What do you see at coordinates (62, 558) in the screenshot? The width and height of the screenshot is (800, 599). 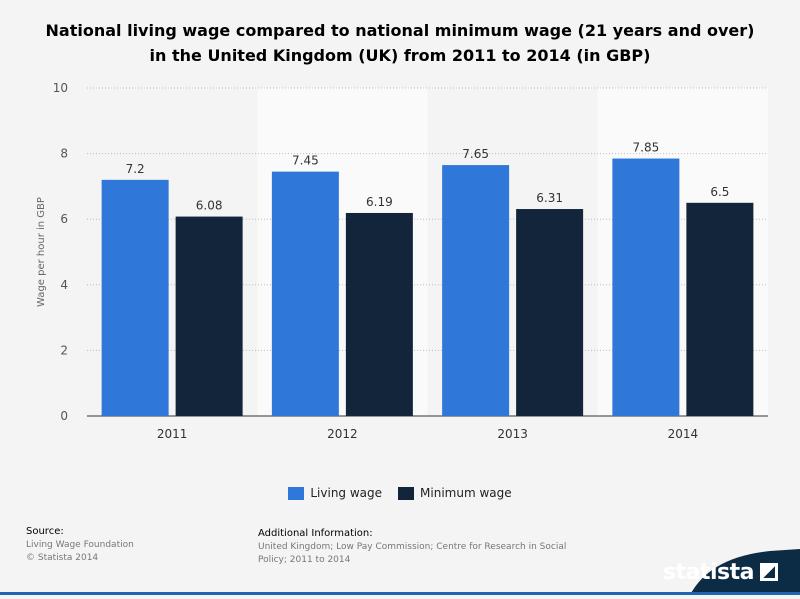 I see `source-line-2: © Statista 2014` at bounding box center [62, 558].